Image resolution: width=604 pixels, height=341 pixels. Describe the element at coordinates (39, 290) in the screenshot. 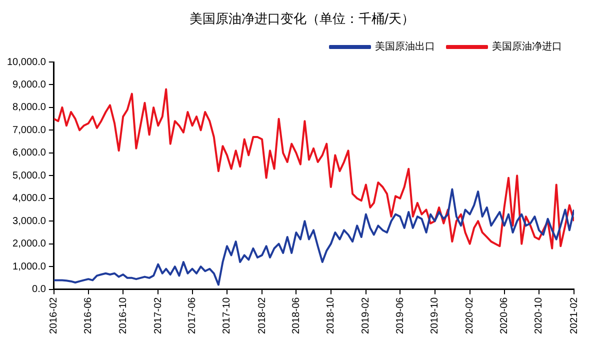

I see `y-tick-label: 0.0` at that location.